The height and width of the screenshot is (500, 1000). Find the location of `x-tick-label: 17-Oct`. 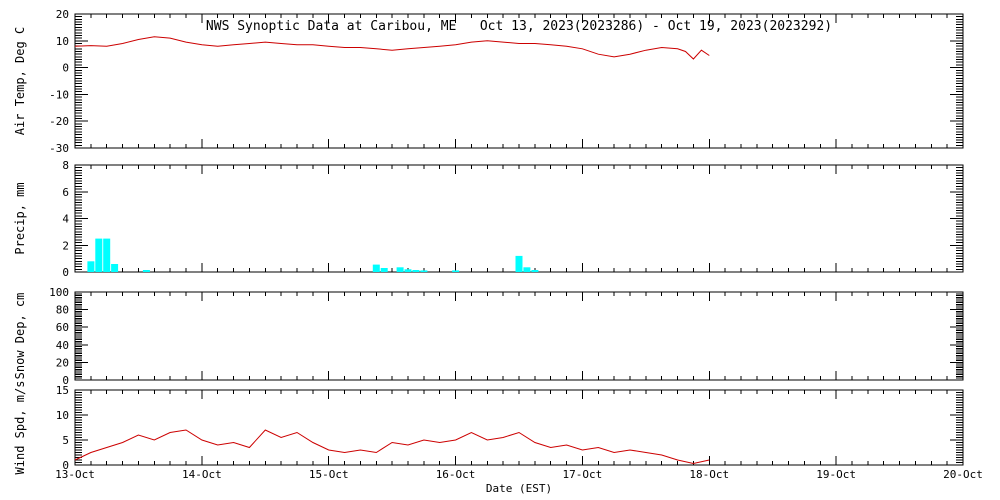

x-tick-label: 17-Oct is located at coordinates (583, 474).